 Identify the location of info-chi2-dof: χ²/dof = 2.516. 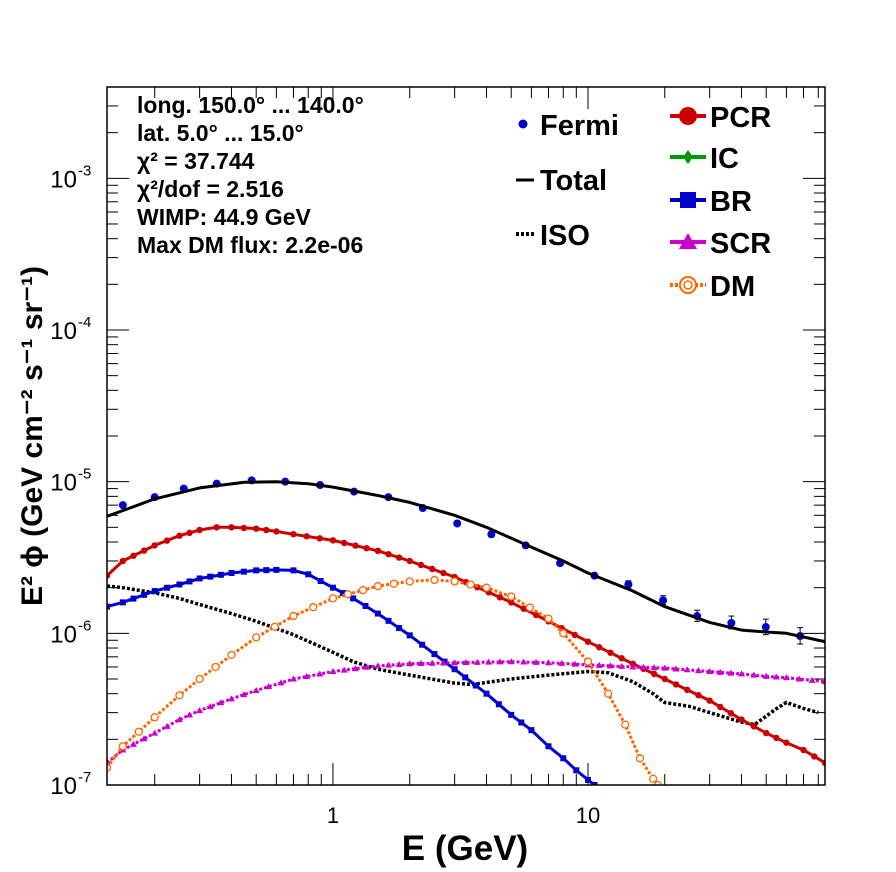
(210, 189).